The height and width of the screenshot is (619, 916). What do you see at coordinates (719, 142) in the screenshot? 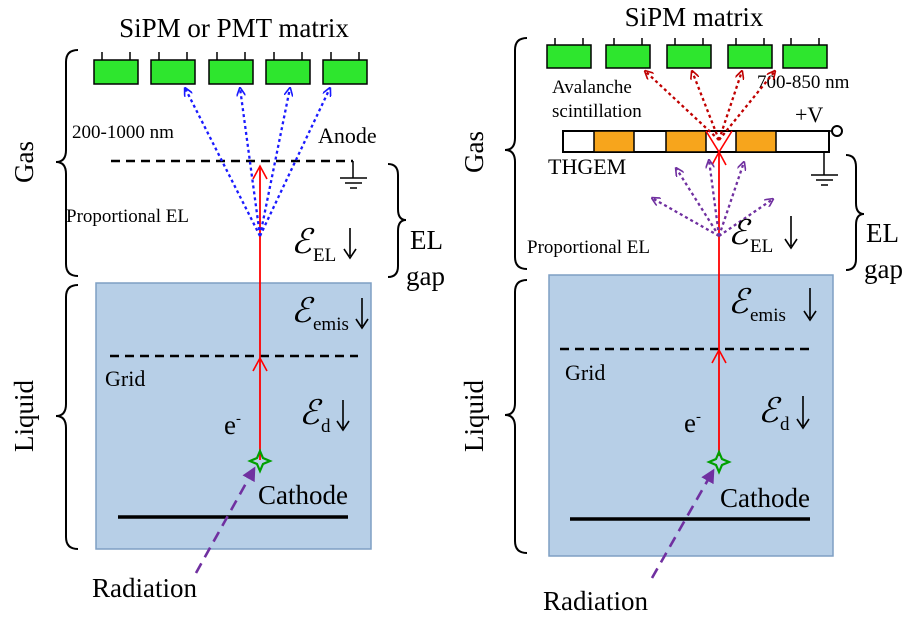
I see `right-avalanche-funnel` at bounding box center [719, 142].